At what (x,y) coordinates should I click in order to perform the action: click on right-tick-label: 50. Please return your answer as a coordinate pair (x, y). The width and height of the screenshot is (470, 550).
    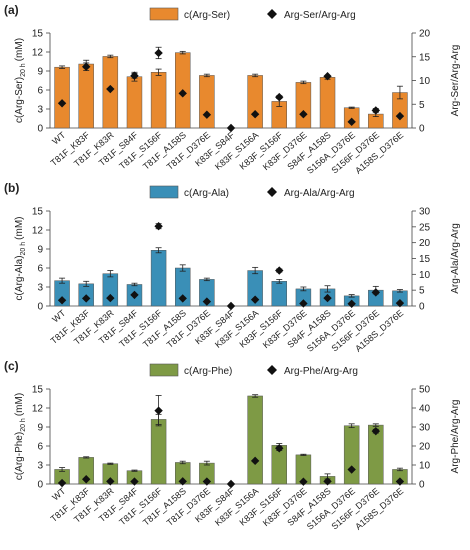
    Looking at the image, I should click on (425, 390).